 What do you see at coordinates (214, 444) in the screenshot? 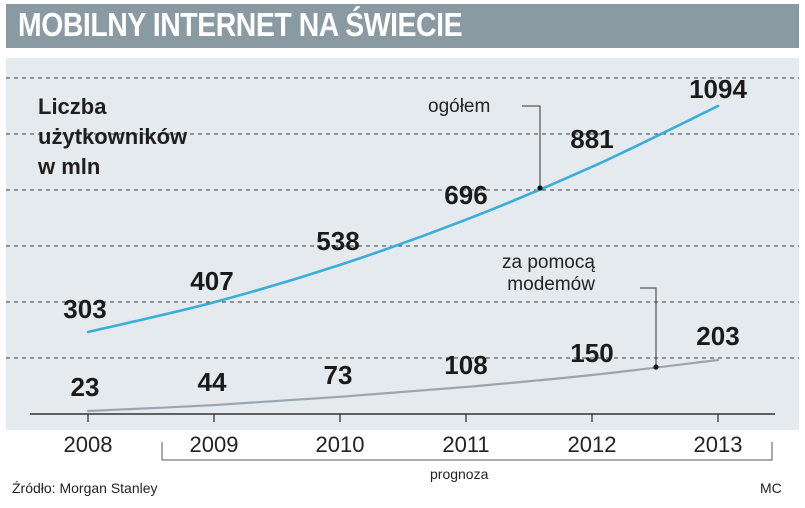
I see `x-tick-label: 2009` at bounding box center [214, 444].